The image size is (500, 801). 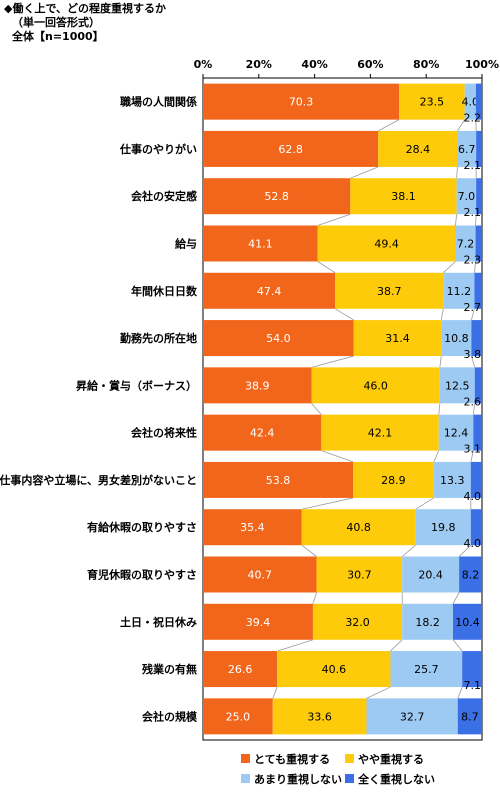 I want to click on data-label: 30.7, so click(x=359, y=575).